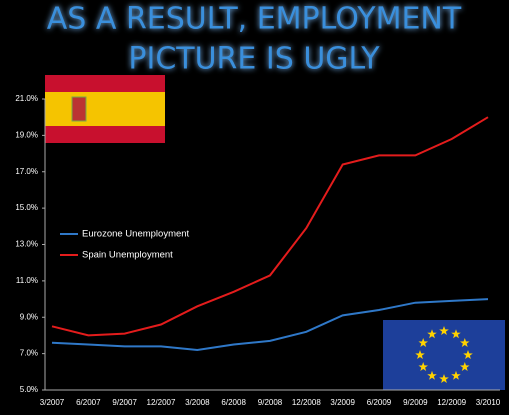 This screenshot has width=509, height=415. I want to click on x-tick-label: 3/2009, so click(342, 402).